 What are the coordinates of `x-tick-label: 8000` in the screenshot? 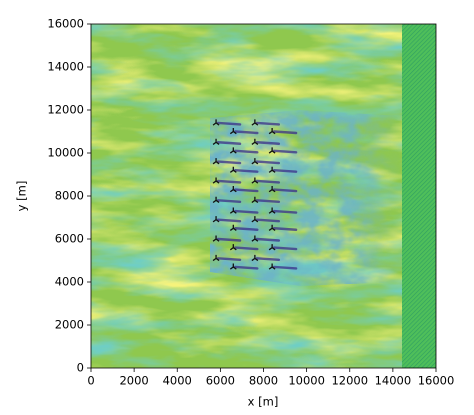 It's located at (263, 381).